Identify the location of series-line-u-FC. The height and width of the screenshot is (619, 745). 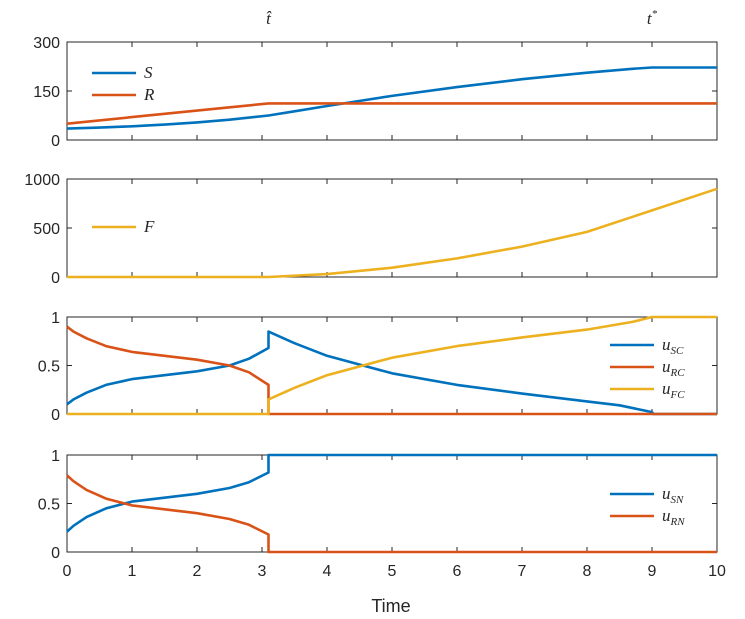
(392, 365).